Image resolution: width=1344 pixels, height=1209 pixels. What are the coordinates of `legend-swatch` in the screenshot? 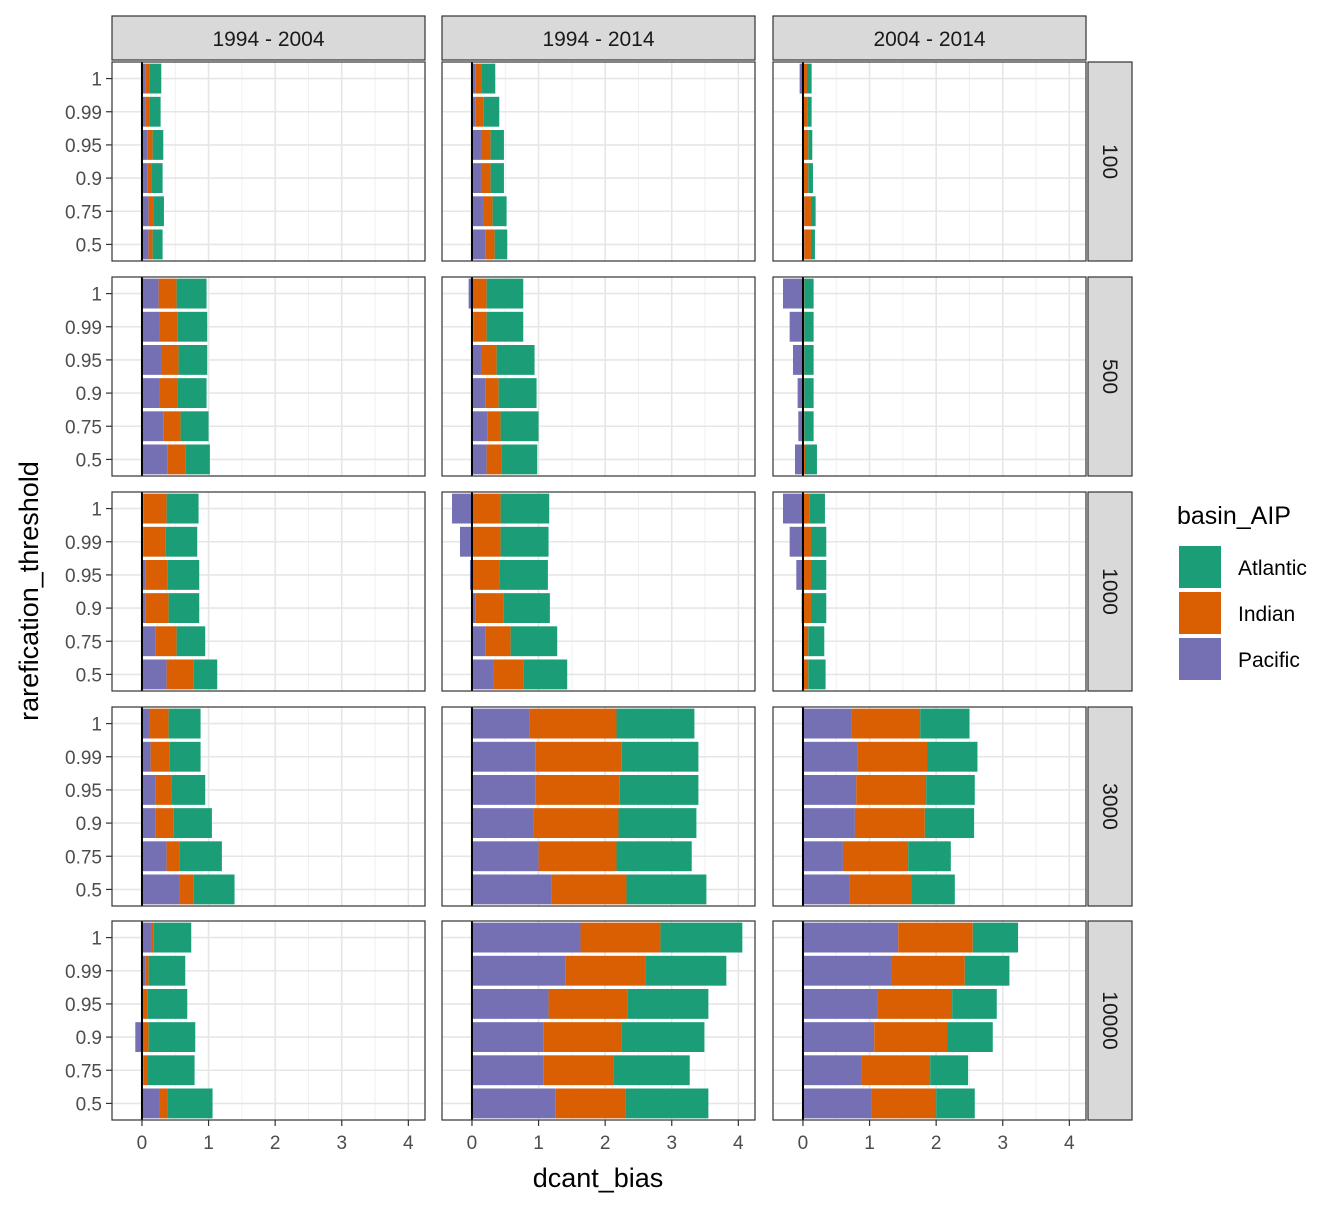 It's located at (1200, 659).